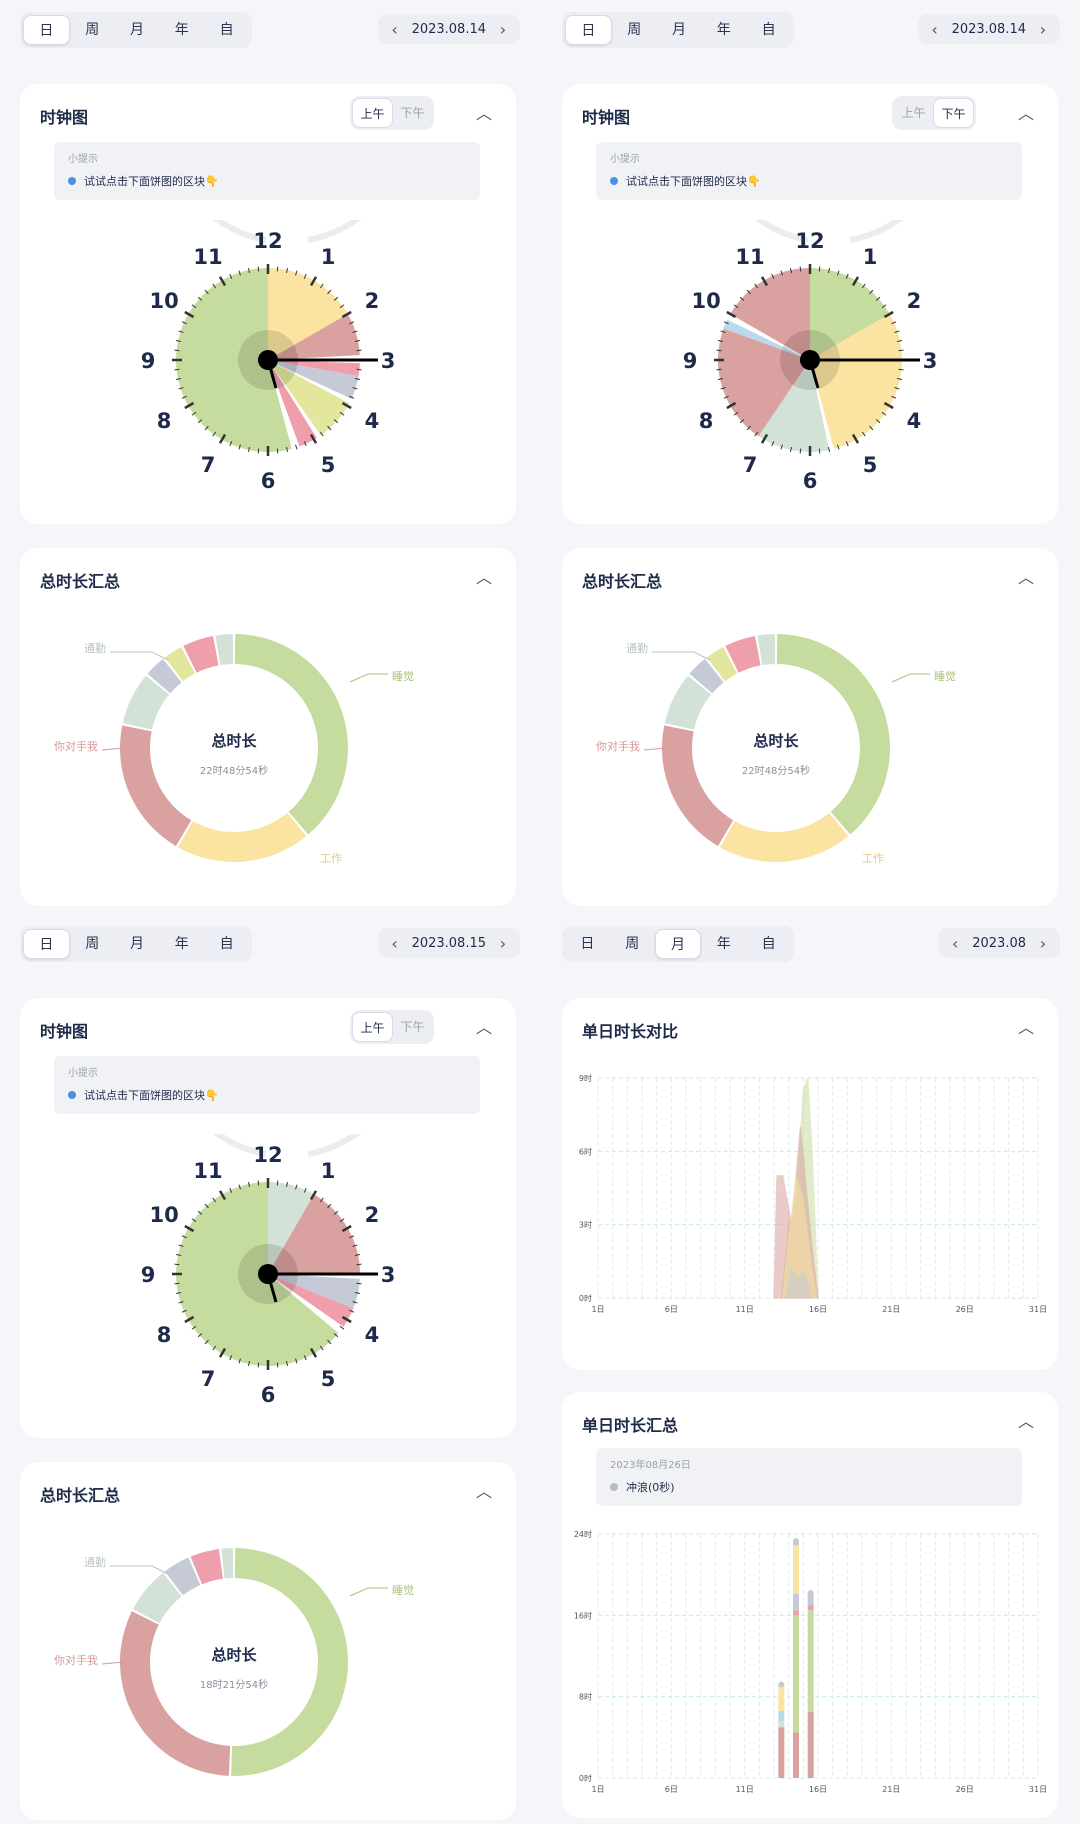 Image resolution: width=1080 pixels, height=1824 pixels. Describe the element at coordinates (914, 421) in the screenshot. I see `clock-hour-label: 4` at that location.